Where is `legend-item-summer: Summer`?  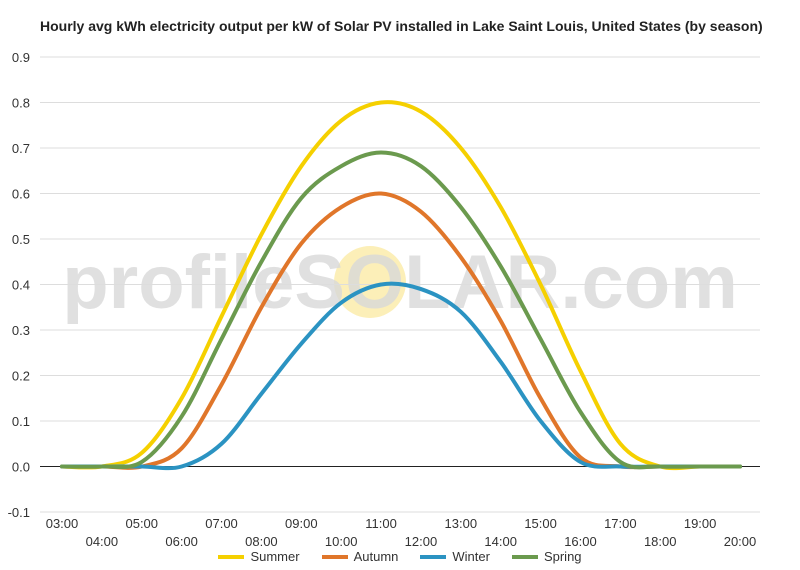
legend-item-summer: Summer is located at coordinates (259, 556).